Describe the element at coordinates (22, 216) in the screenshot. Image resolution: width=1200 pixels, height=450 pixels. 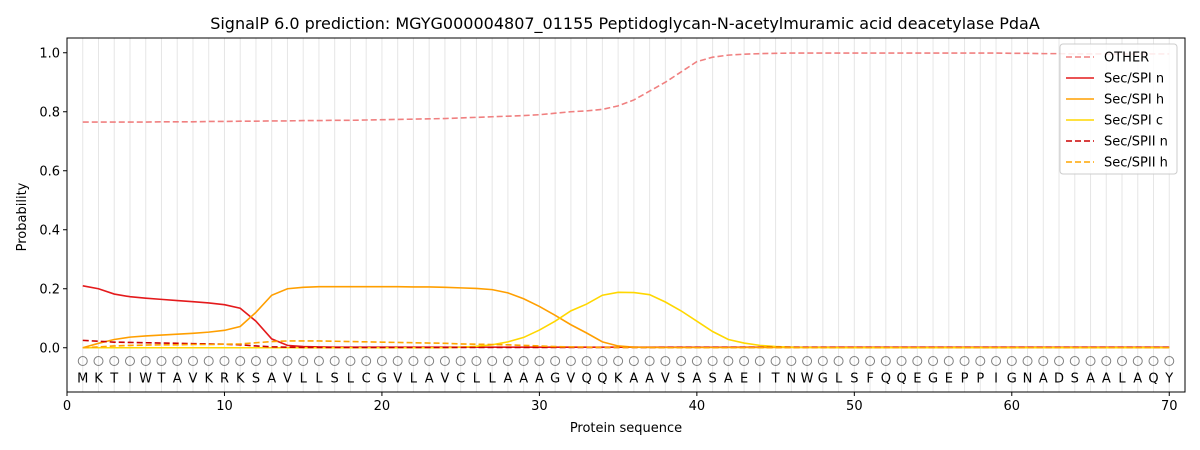
I see `y-axis-label: Probability` at that location.